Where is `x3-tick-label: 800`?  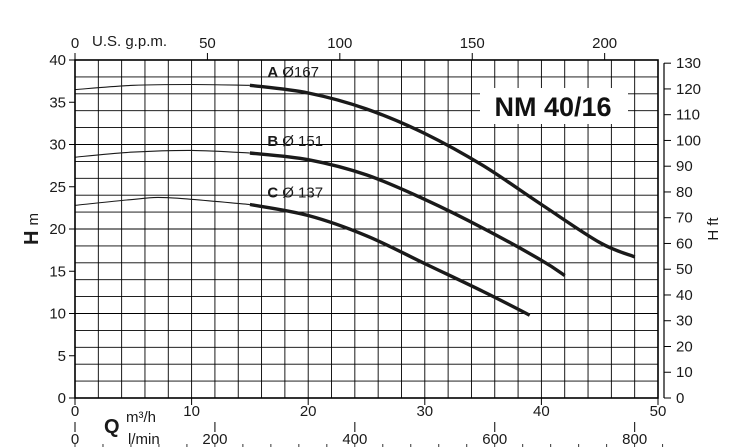 x3-tick-label: 800 is located at coordinates (634, 439).